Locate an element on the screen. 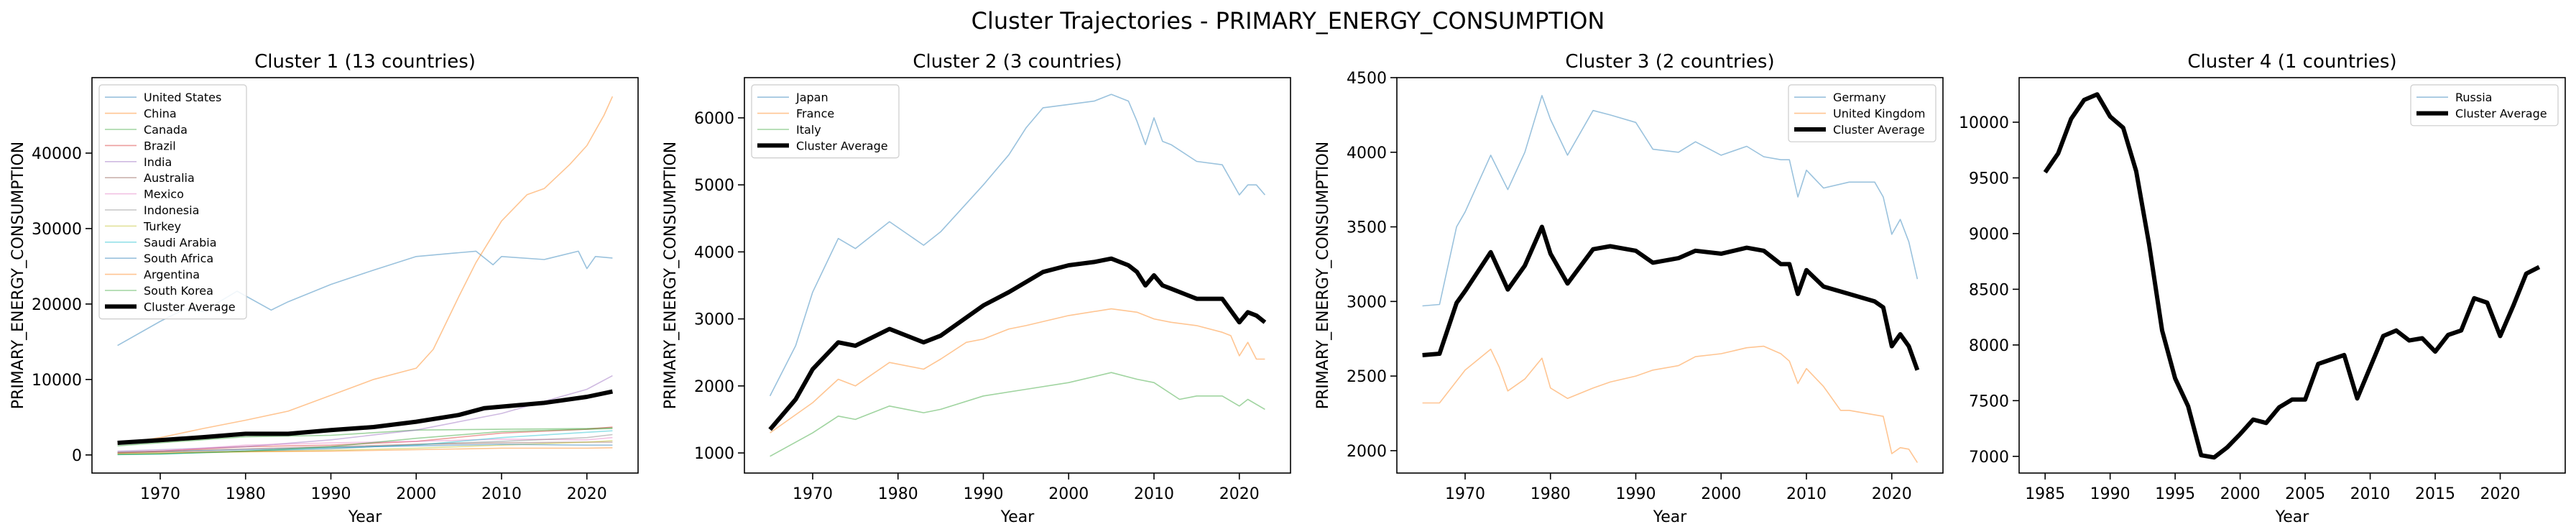 The width and height of the screenshot is (2576, 532). y-tick-label: 1000 is located at coordinates (714, 454).